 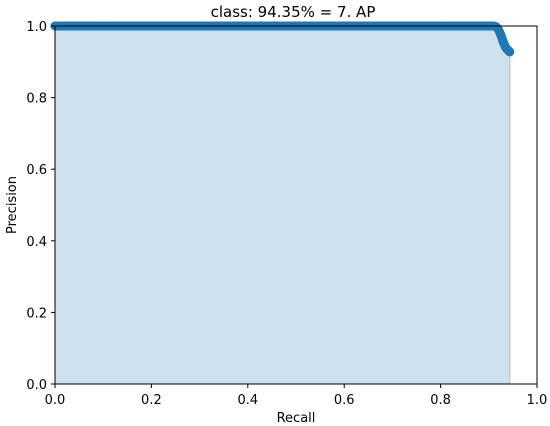 What do you see at coordinates (40, 206) in the screenshot?
I see `y-axis-ticks: 0.0 0.2 0.4 0.6 0.8 1.0` at bounding box center [40, 206].